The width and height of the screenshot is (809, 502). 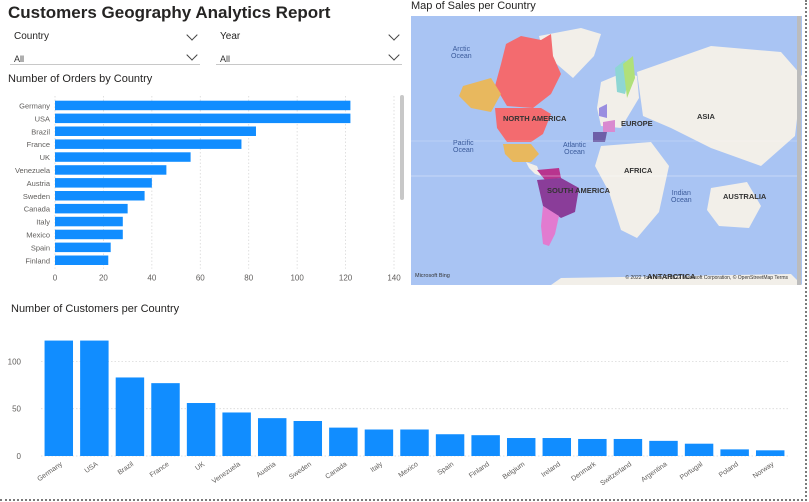 I want to click on customers-category-label: Denmark, so click(x=584, y=472).